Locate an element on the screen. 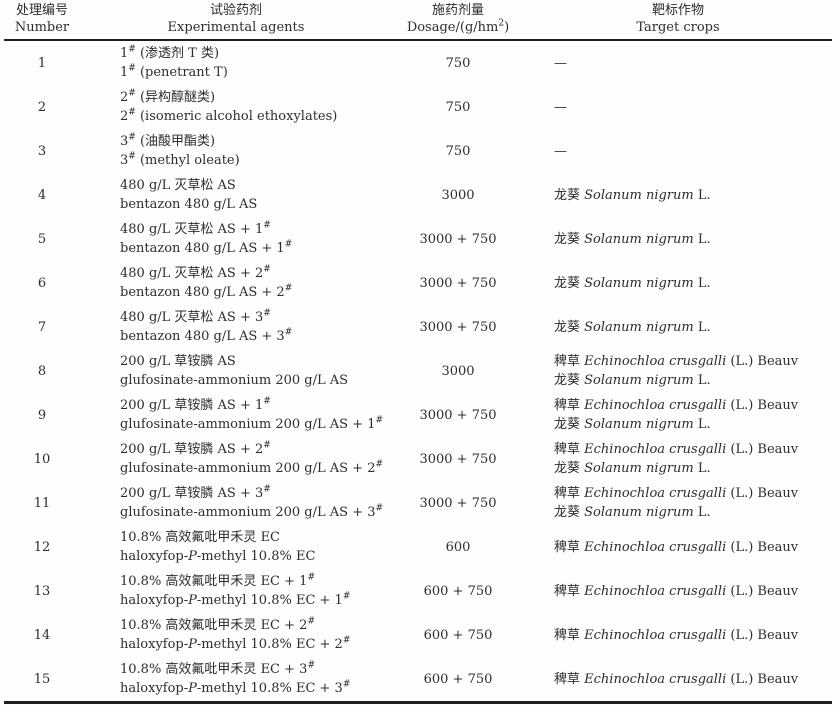 The image size is (836, 709). agent-name-cn: 480 g/L 灭草松 AS + 3# is located at coordinates (195, 316).